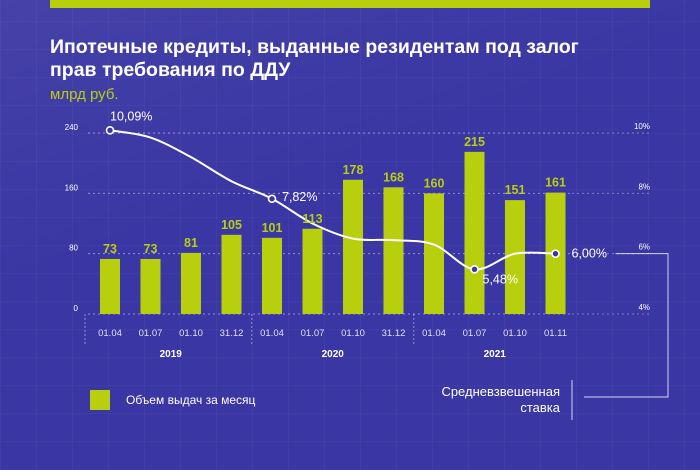 The width and height of the screenshot is (700, 470). I want to click on rate-value-label: 6,00%, so click(589, 254).